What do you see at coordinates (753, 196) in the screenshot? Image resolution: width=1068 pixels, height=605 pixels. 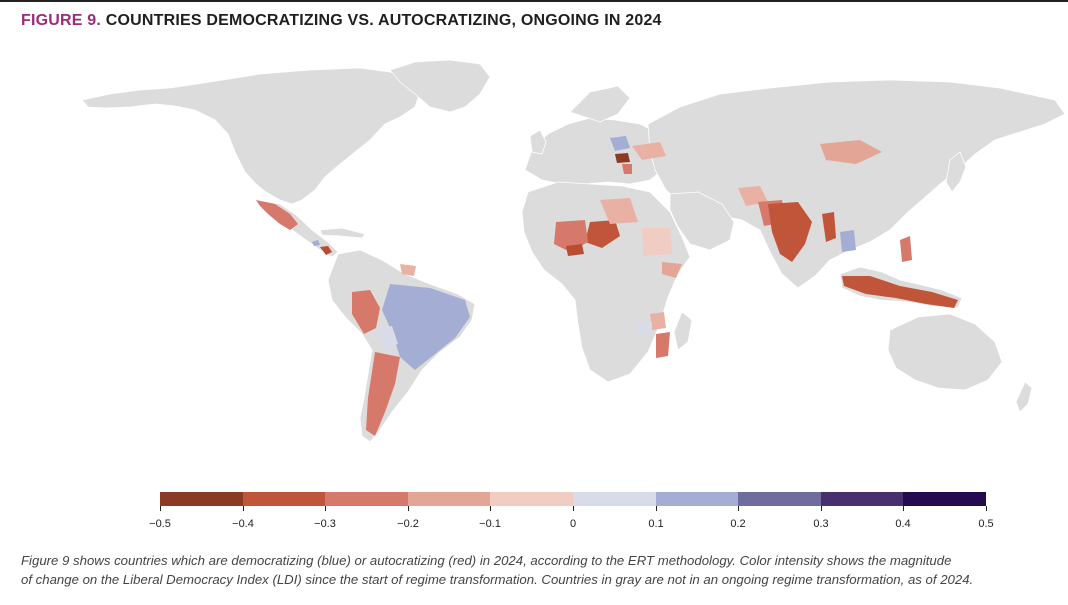 I see `country-iran` at bounding box center [753, 196].